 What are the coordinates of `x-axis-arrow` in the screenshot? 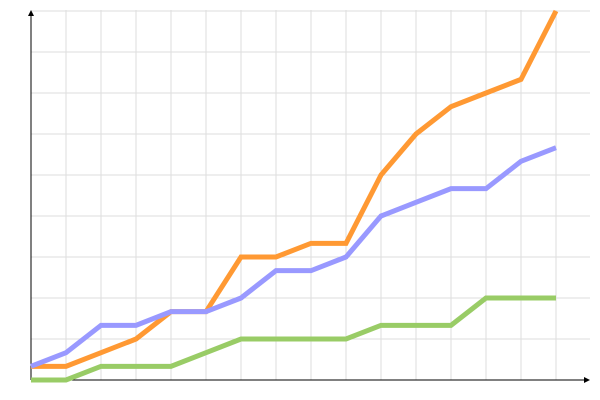 It's located at (587, 380).